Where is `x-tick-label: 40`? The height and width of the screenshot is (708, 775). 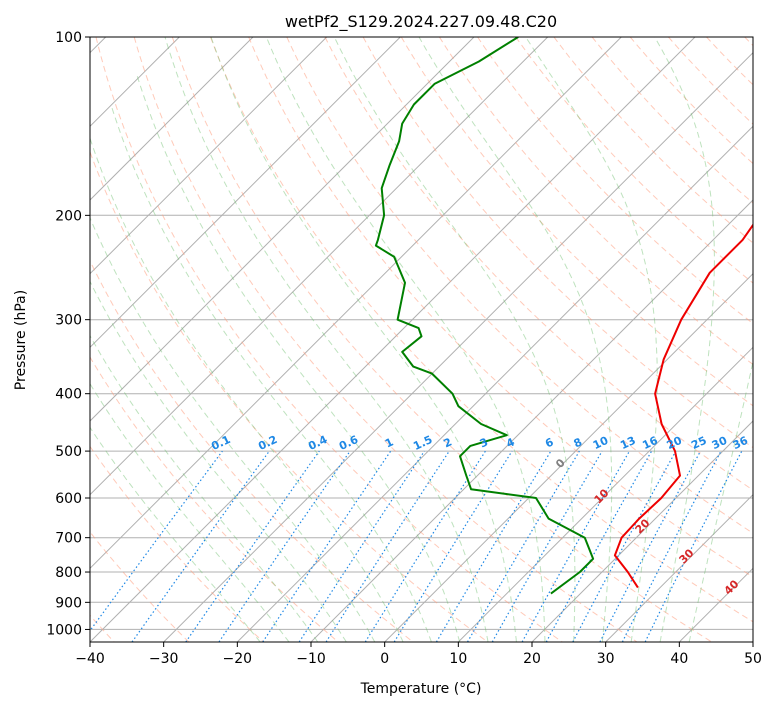
x-tick-label: 40 is located at coordinates (679, 659).